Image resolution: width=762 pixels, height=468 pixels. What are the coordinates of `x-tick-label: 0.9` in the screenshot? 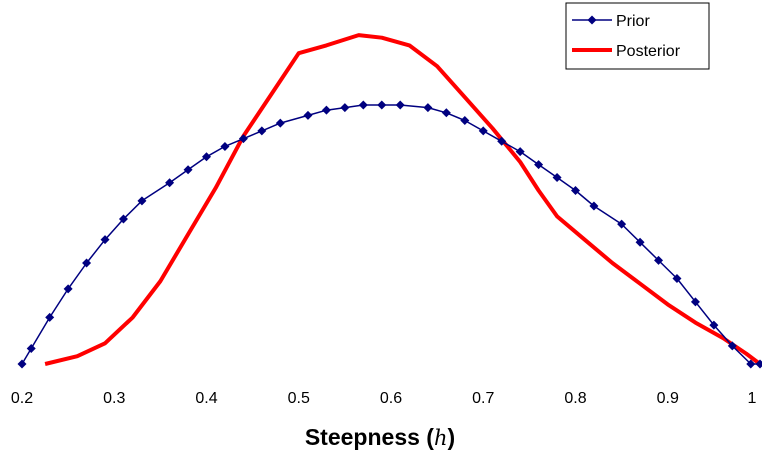 It's located at (668, 398).